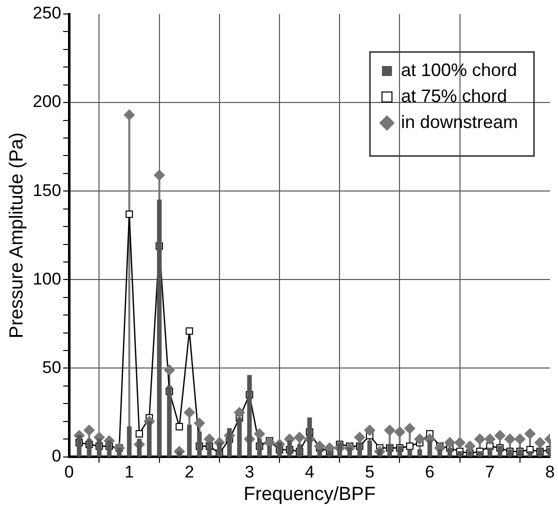 This screenshot has height=506, width=558. Describe the element at coordinates (47, 278) in the screenshot. I see `y-tick-label: 100` at that location.